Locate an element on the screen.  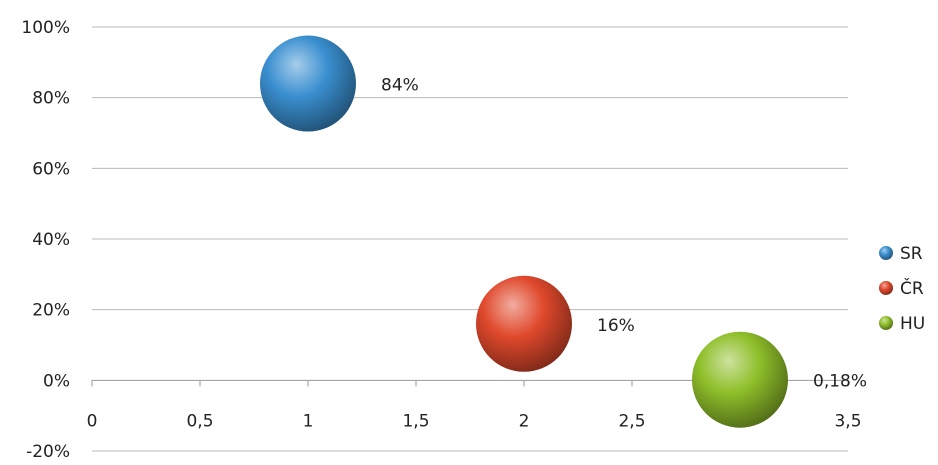
x-tick-label: 2,5 is located at coordinates (631, 421).